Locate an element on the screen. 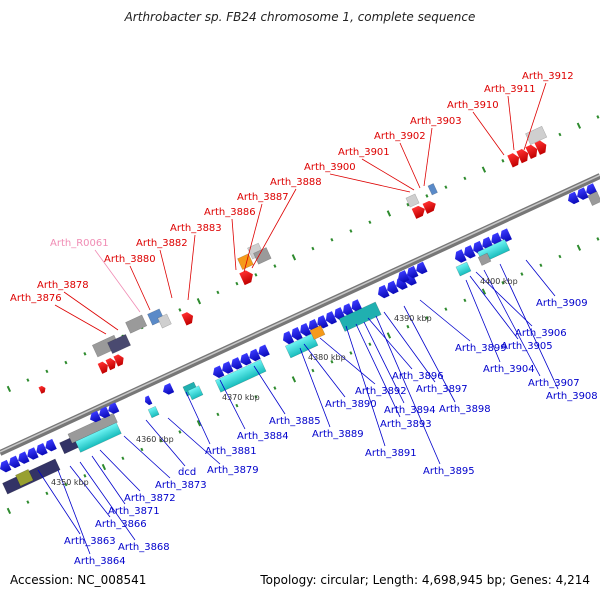  gene-label: Arth_3886 is located at coordinates (230, 212).